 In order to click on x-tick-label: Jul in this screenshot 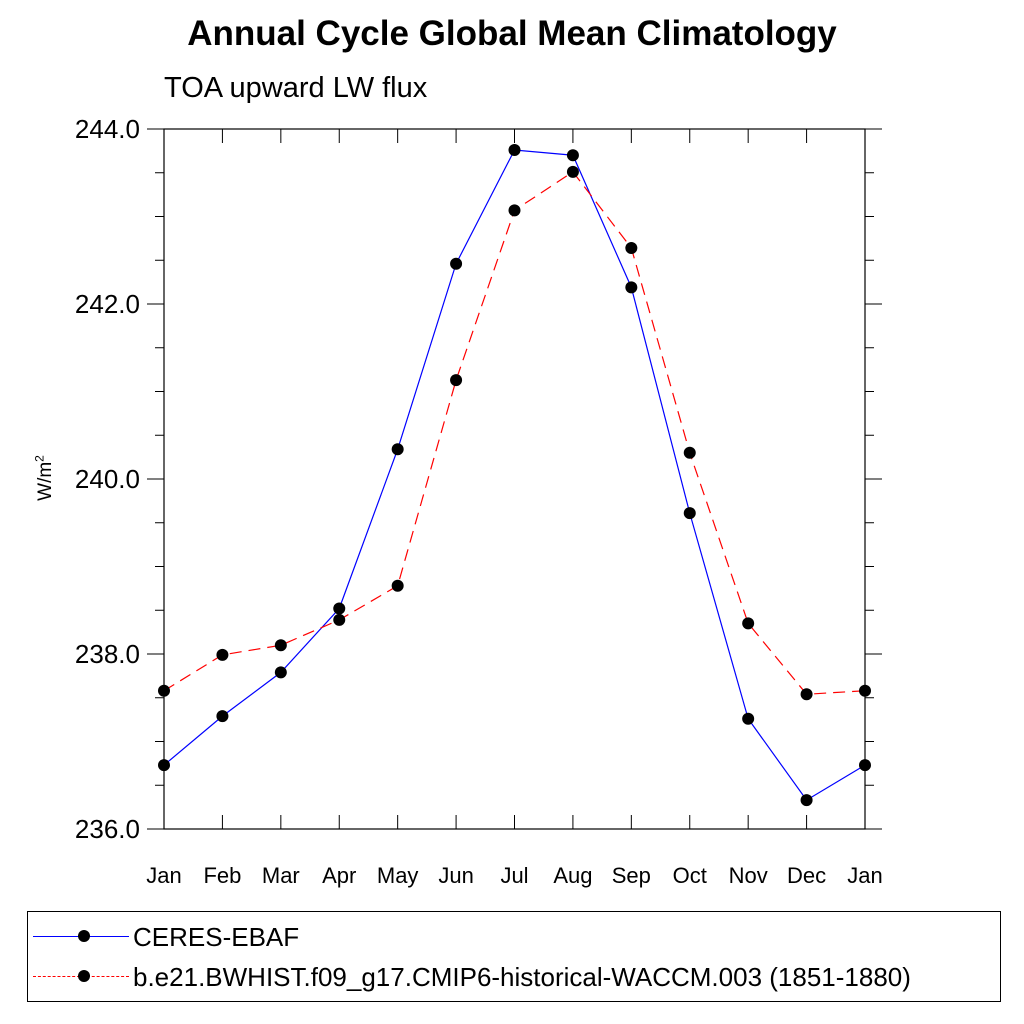, I will do `click(514, 875)`.